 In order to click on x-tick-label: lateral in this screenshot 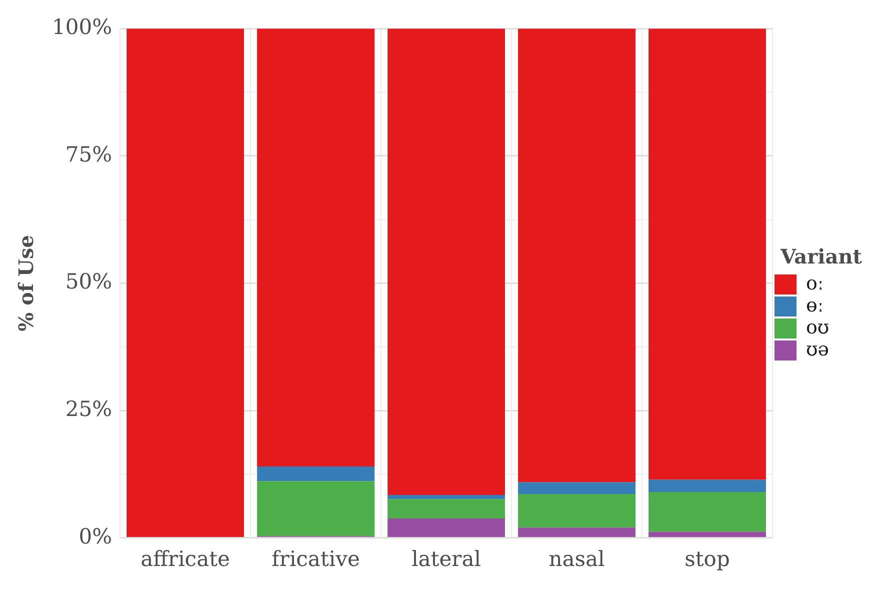, I will do `click(447, 558)`.